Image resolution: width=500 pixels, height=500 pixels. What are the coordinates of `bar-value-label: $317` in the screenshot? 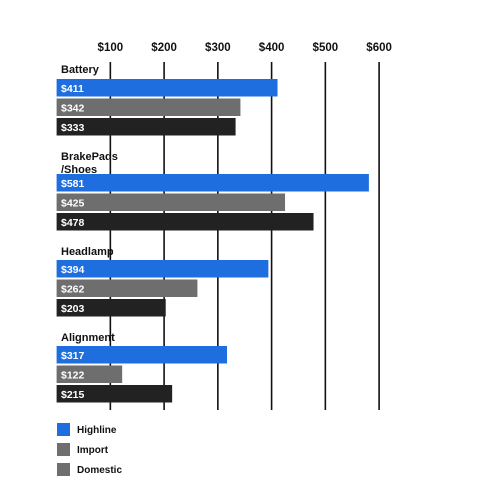 It's located at (73, 356).